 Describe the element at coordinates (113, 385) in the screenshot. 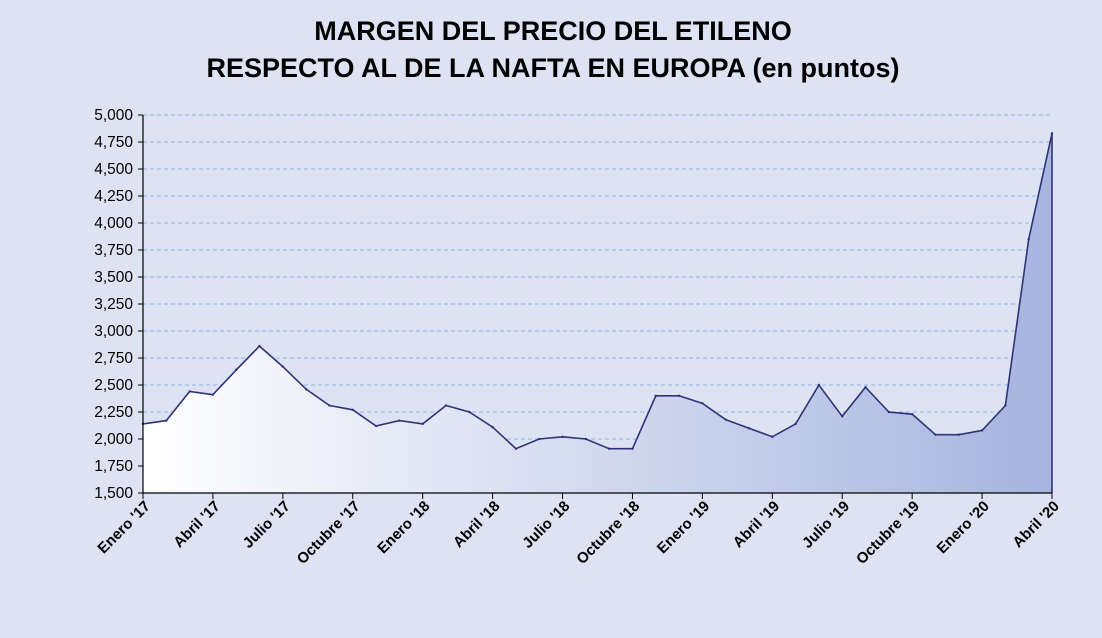

I see `y-tick-label: 2,500` at that location.